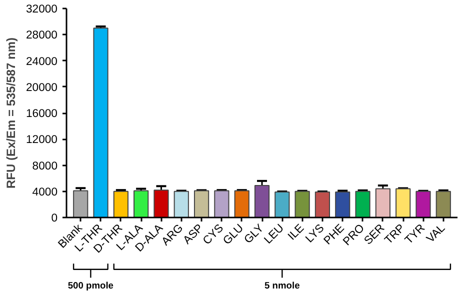 The width and height of the screenshot is (465, 300). Describe the element at coordinates (282, 285) in the screenshot. I see `text: 5 nmole` at that location.